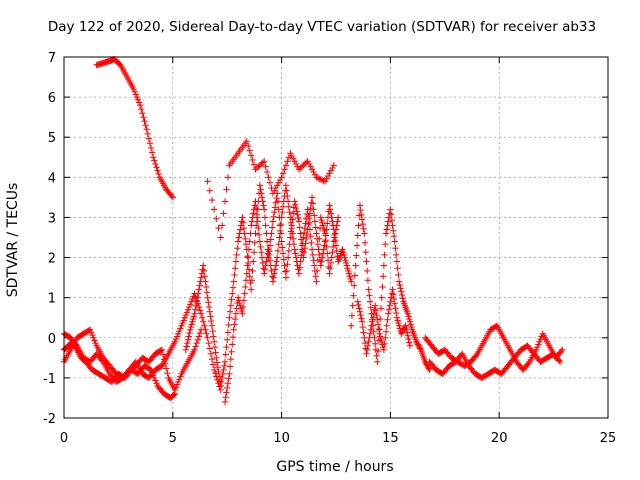  What do you see at coordinates (499, 438) in the screenshot?
I see `x-tick-label-4: 20` at bounding box center [499, 438].